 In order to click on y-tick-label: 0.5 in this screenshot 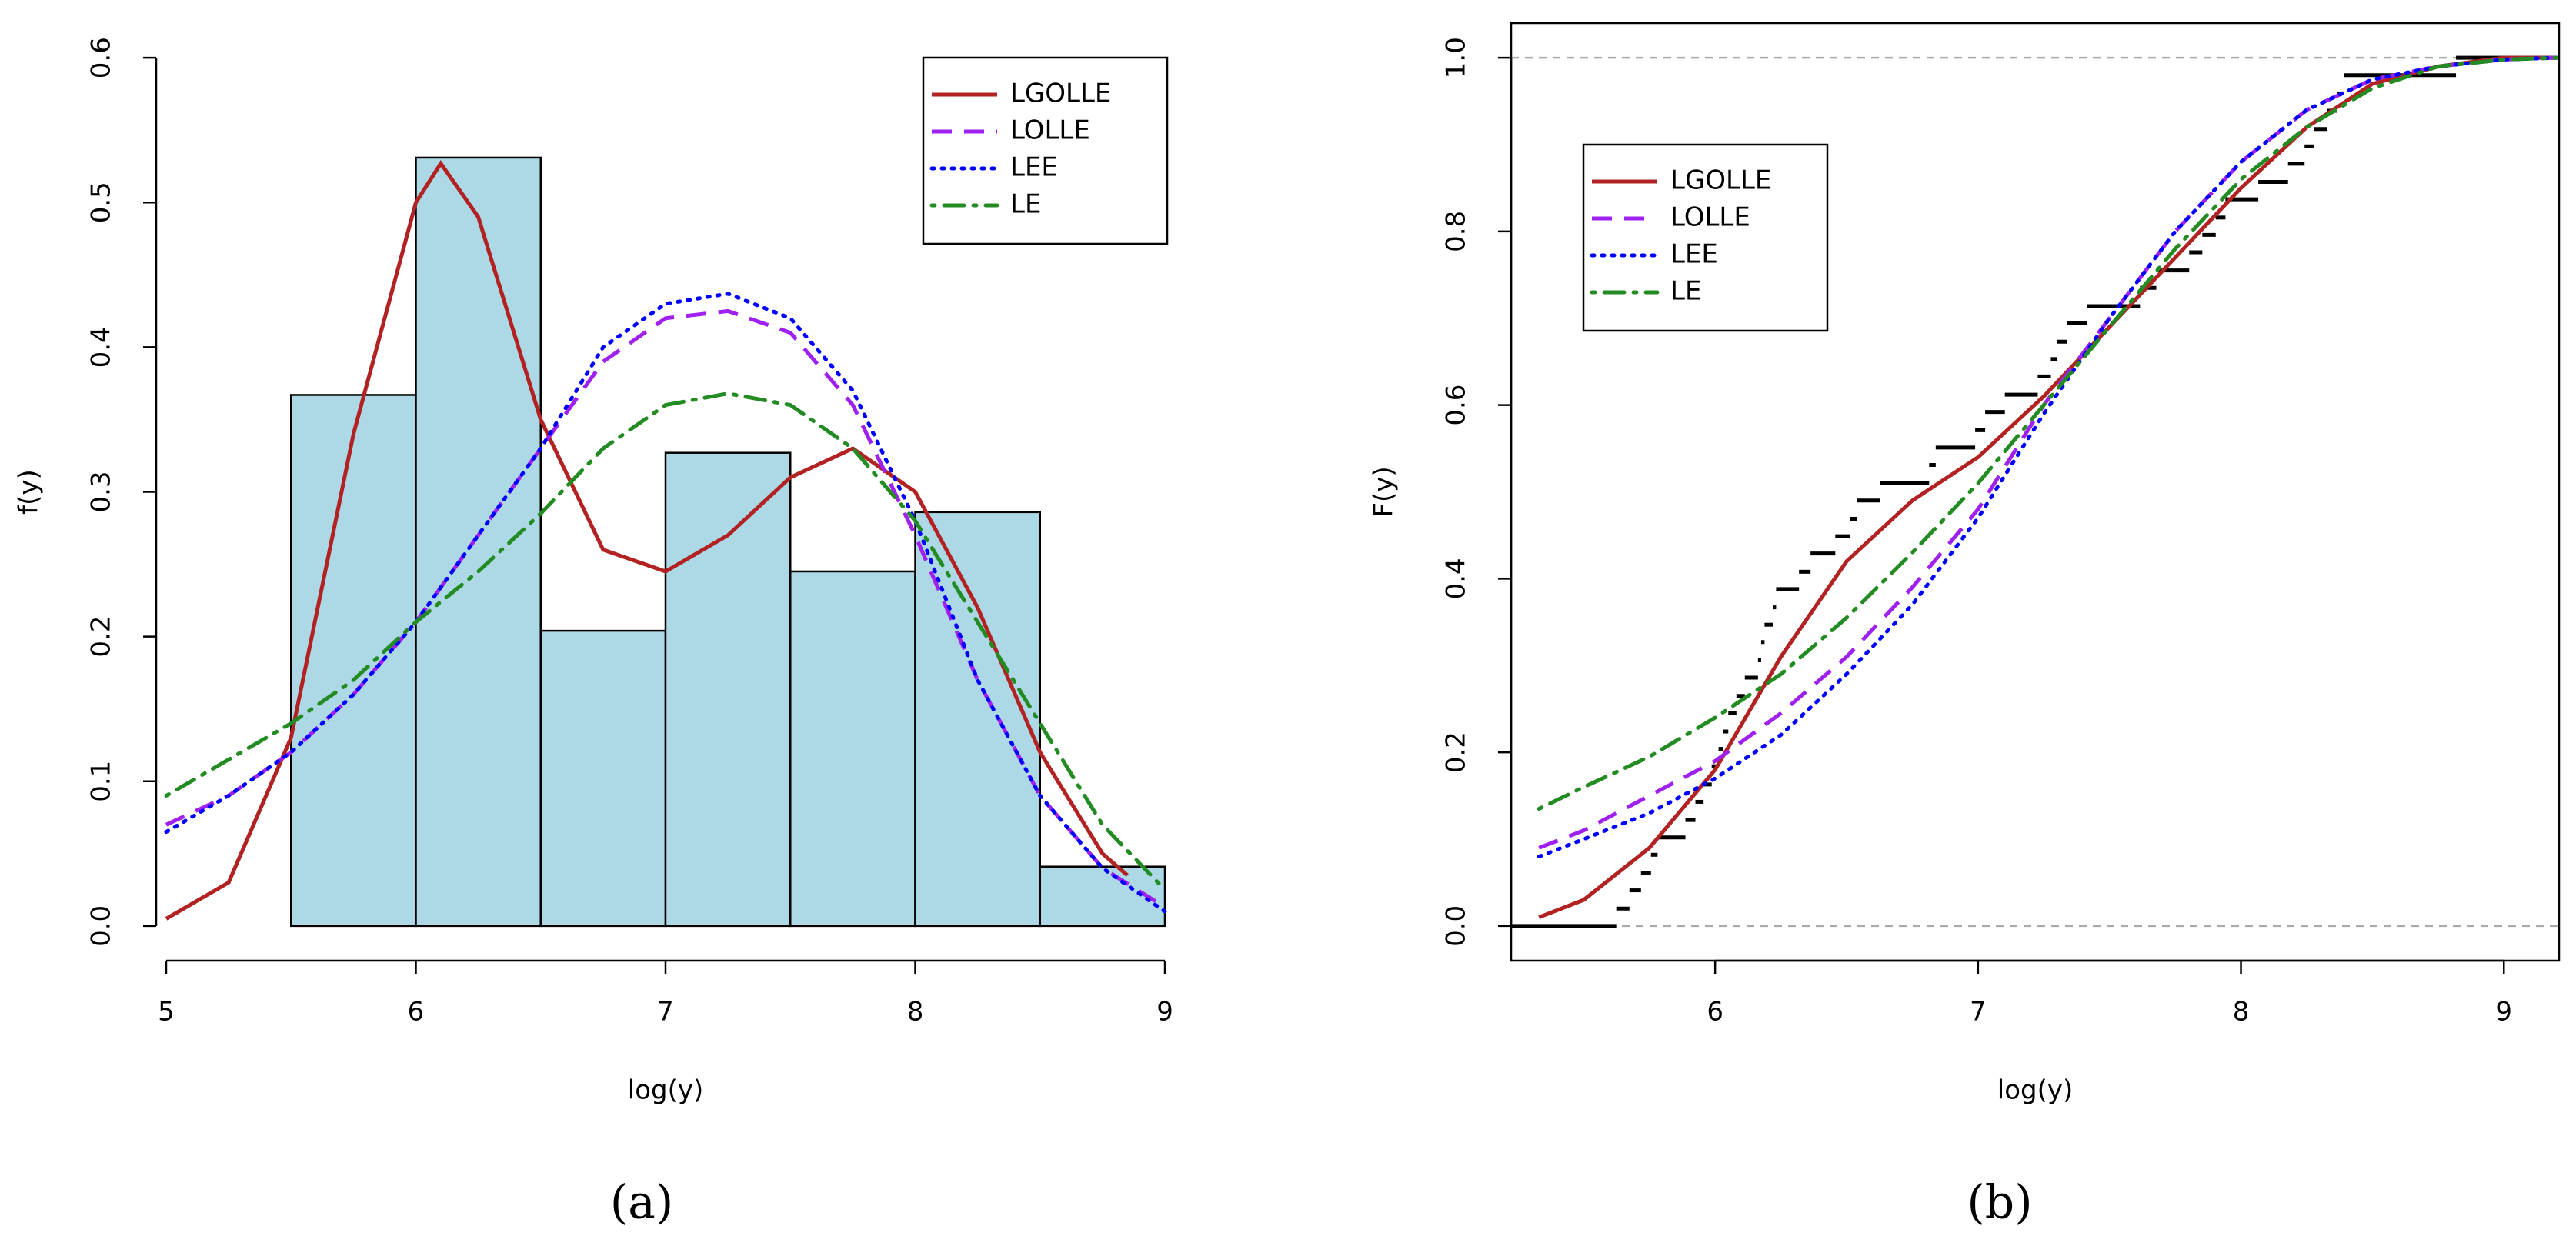, I will do `click(101, 202)`.